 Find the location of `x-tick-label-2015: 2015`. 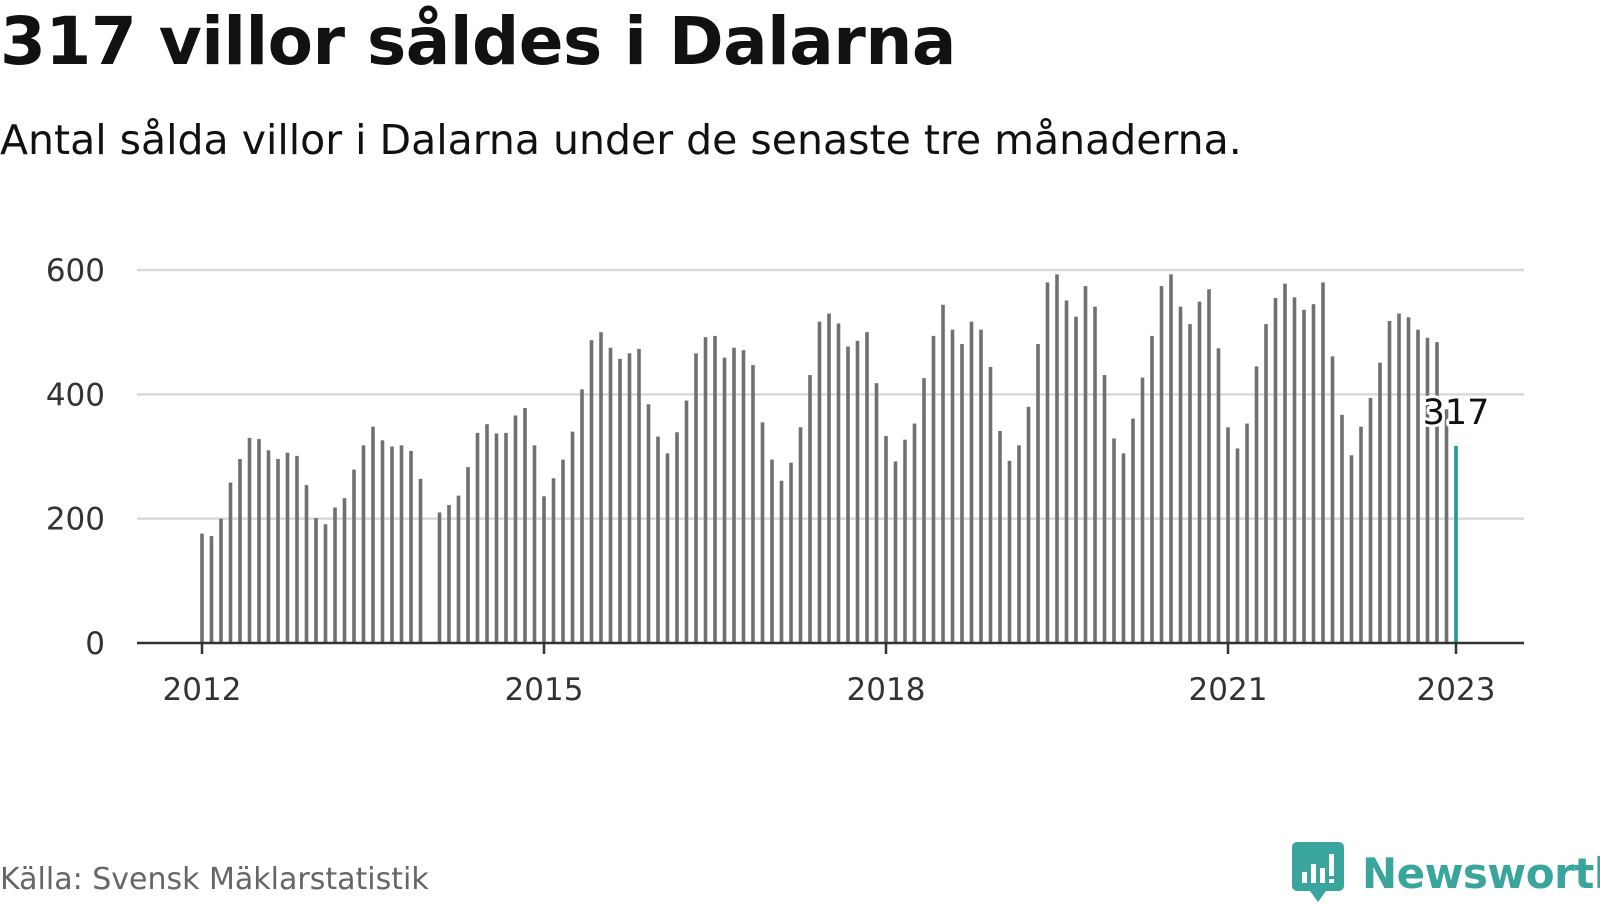

x-tick-label-2015: 2015 is located at coordinates (544, 690).